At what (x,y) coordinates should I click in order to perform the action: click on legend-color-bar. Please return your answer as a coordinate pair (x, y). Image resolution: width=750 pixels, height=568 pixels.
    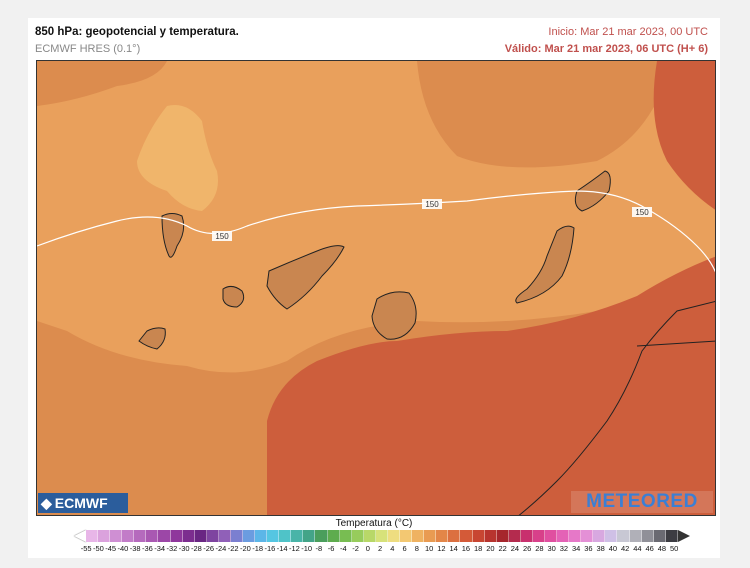
    Looking at the image, I should click on (382, 536).